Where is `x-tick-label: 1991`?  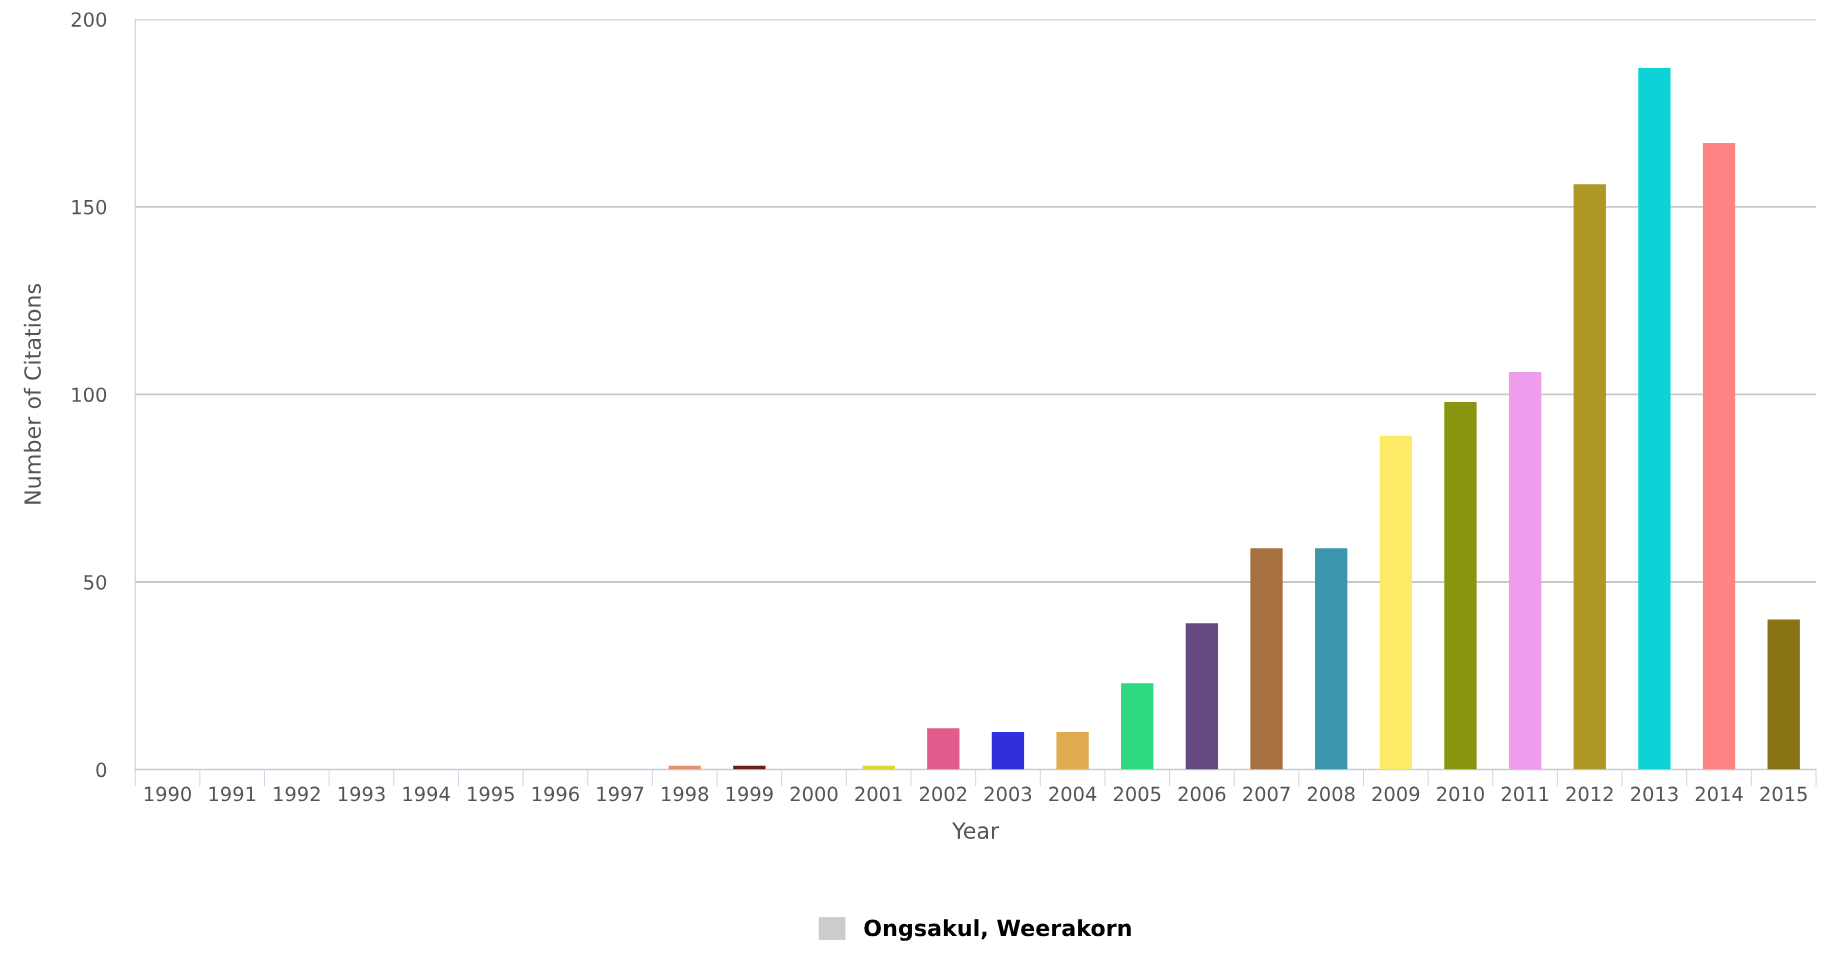 x-tick-label: 1991 is located at coordinates (232, 794).